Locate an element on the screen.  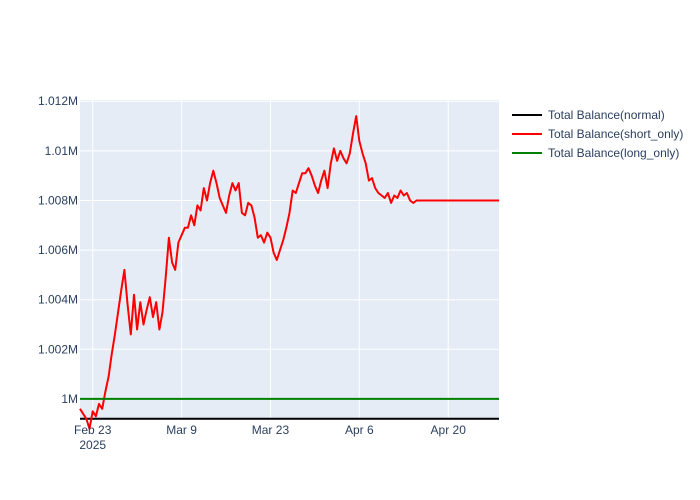
legend-item: Total Balance(long_only) is located at coordinates (595, 153).